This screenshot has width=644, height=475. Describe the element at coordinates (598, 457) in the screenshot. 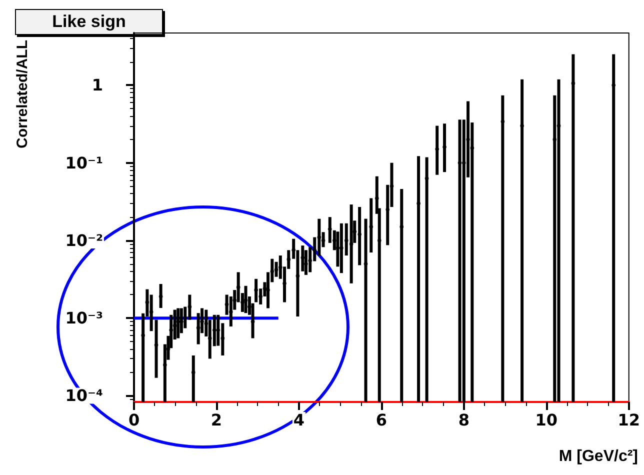

I see `x-axis-title: M [GeV/c²]` at that location.